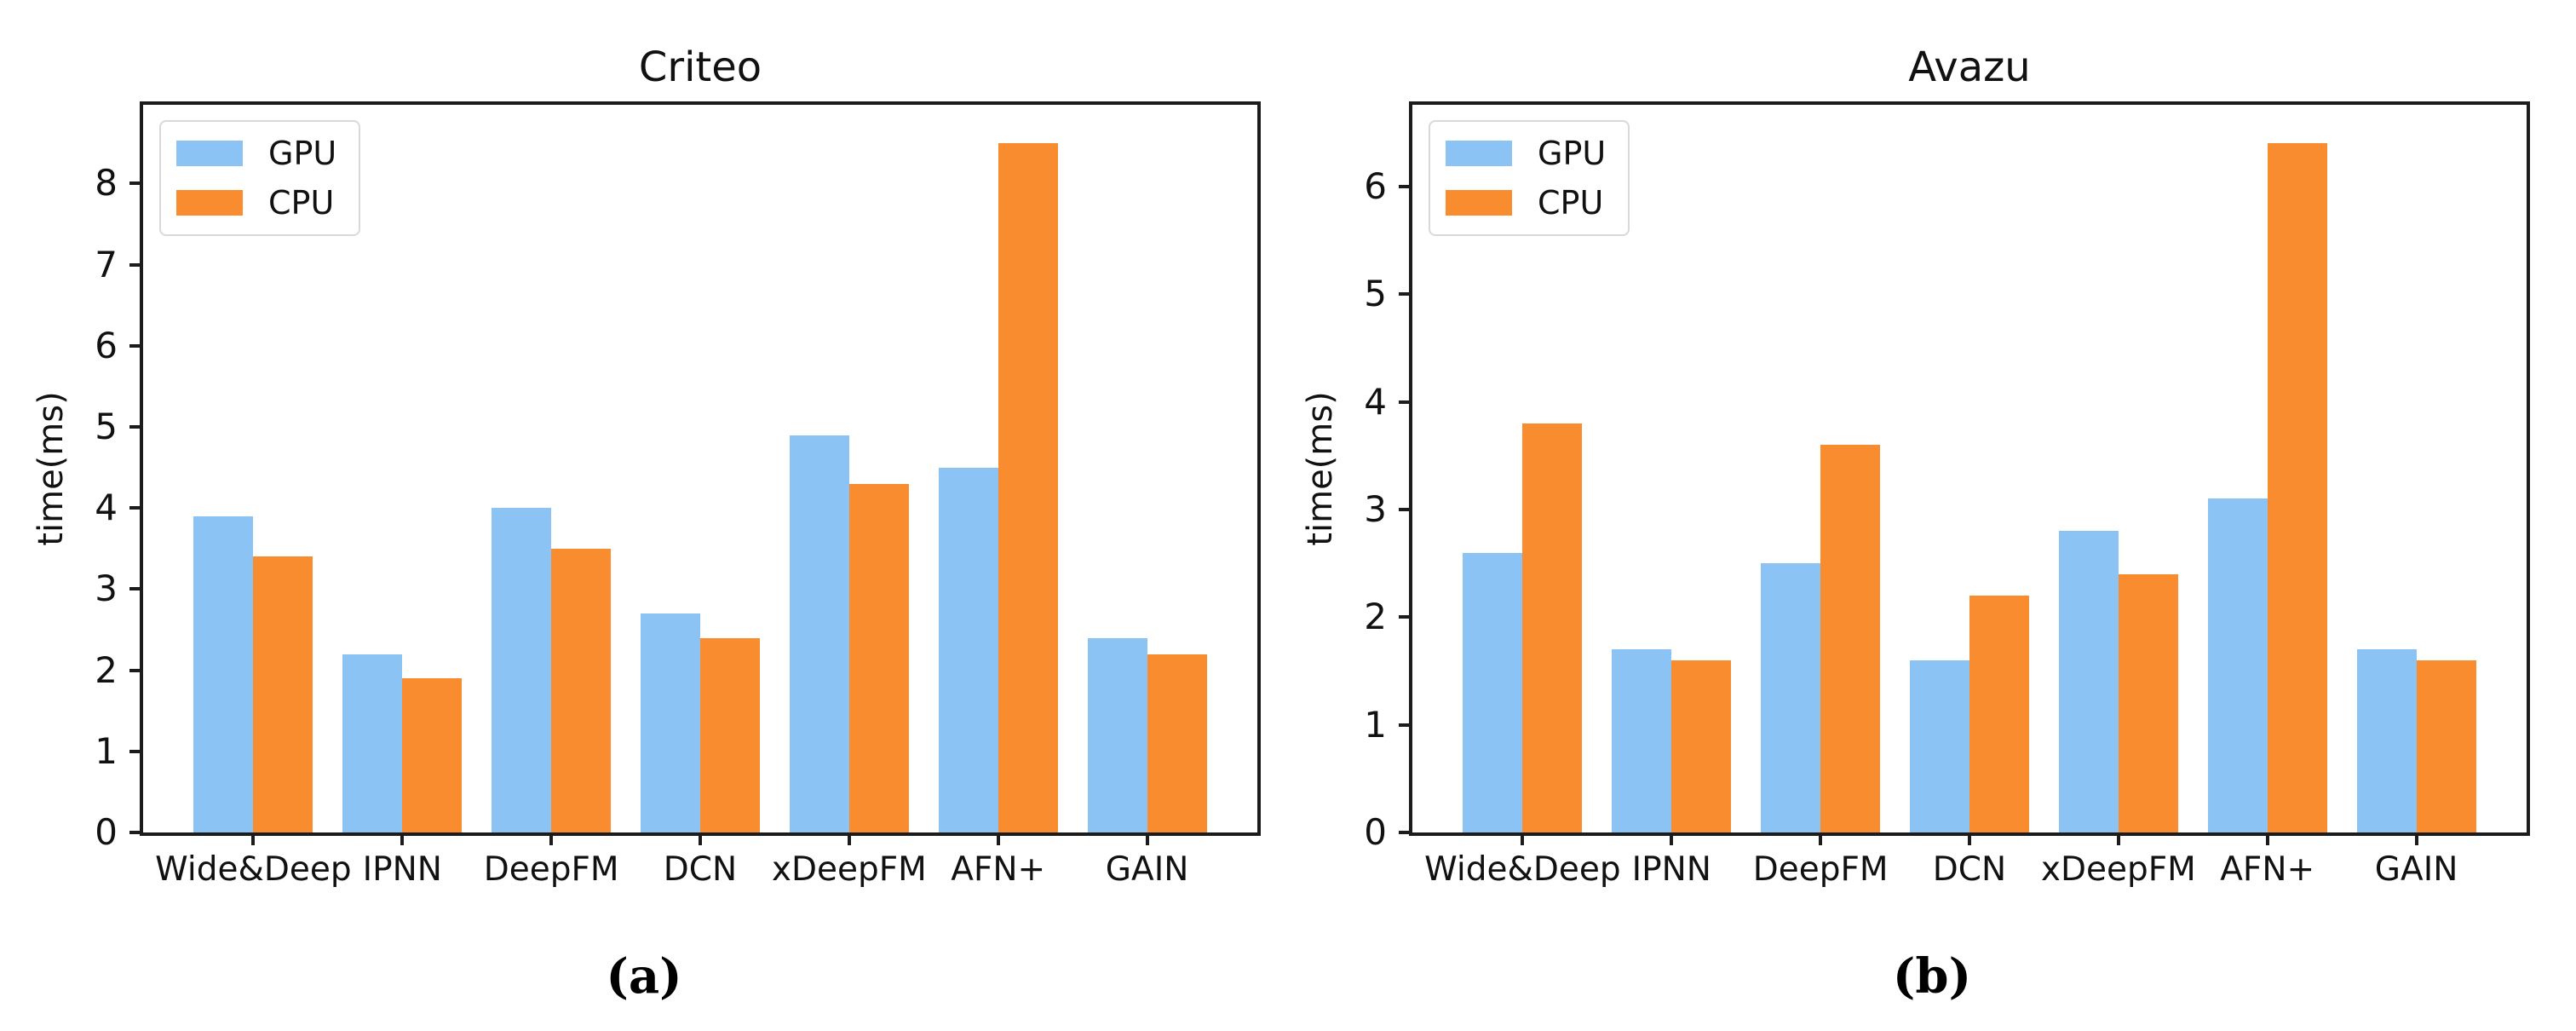  Describe the element at coordinates (1376, 401) in the screenshot. I see `y-tick-label: 4` at that location.